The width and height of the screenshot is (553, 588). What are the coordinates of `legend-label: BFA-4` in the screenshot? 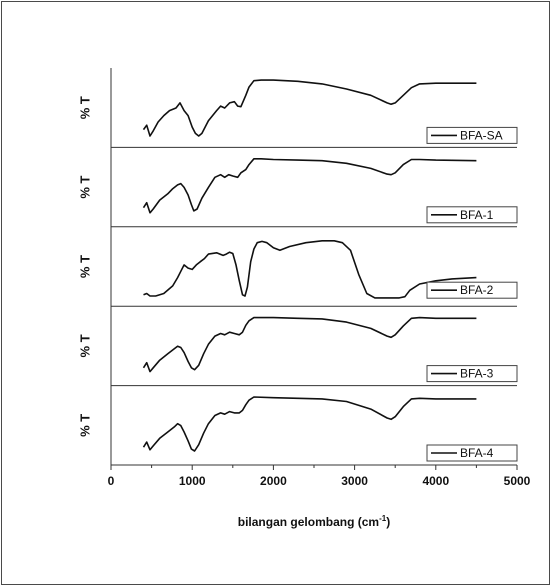 It's located at (477, 453).